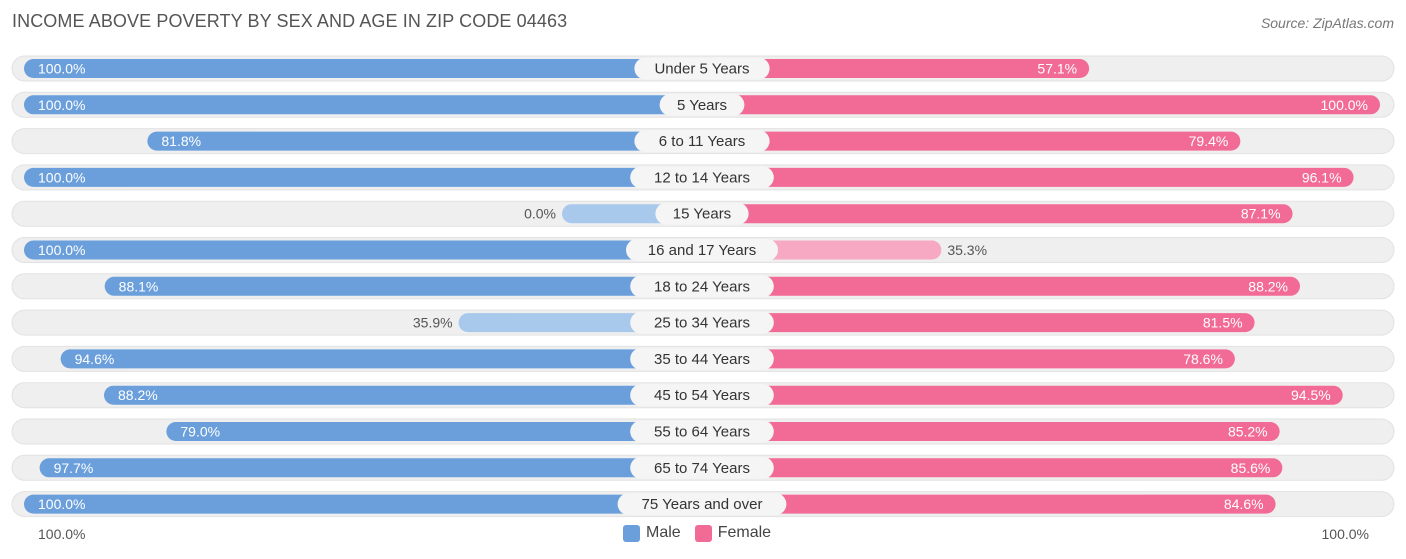  I want to click on axis-left-label: 100.0%, so click(62, 534).